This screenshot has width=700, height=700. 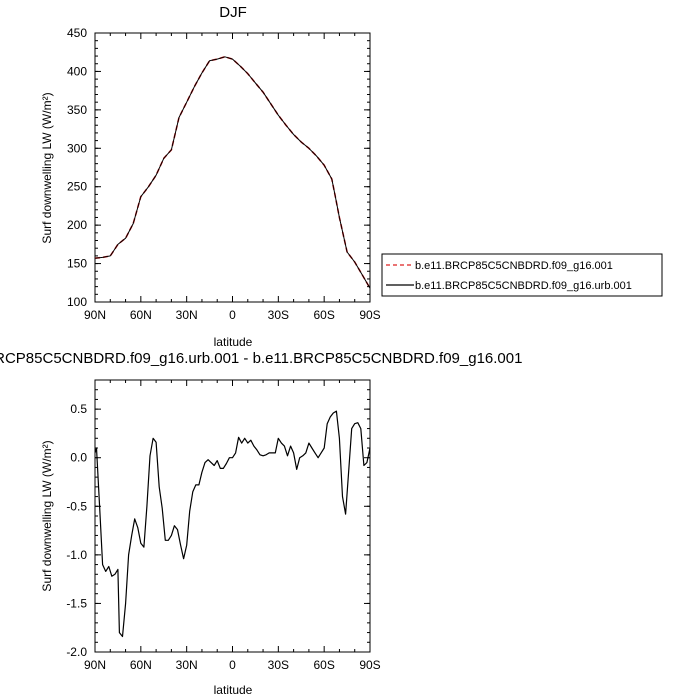 What do you see at coordinates (278, 665) in the screenshot?
I see `bottom-x-tick-label: 30S` at bounding box center [278, 665].